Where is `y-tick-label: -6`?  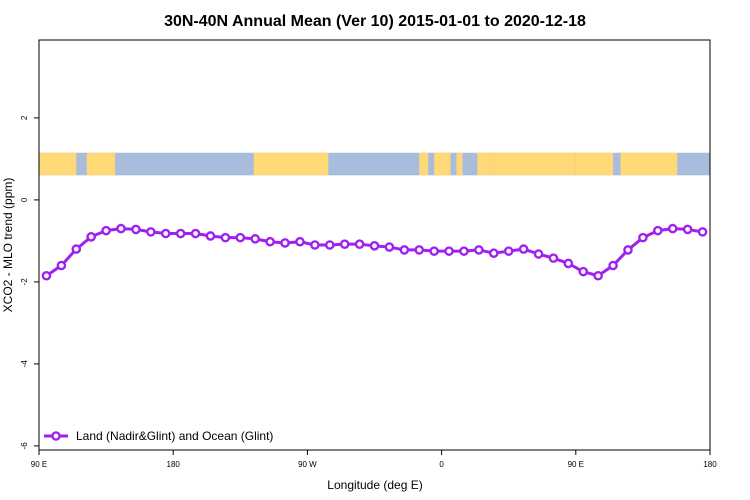
y-tick-label: -6 is located at coordinates (24, 446).